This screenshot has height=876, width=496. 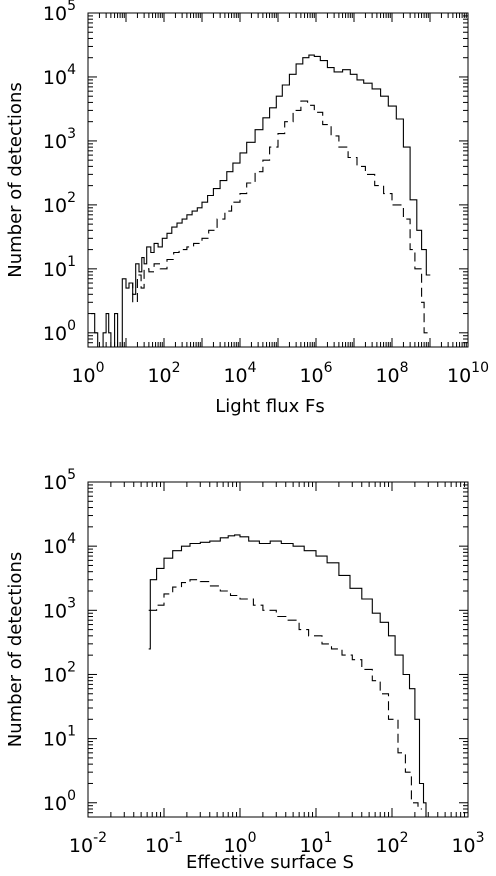 What do you see at coordinates (164, 843) in the screenshot?
I see `x-tick-label: 10⁻¹` at bounding box center [164, 843].